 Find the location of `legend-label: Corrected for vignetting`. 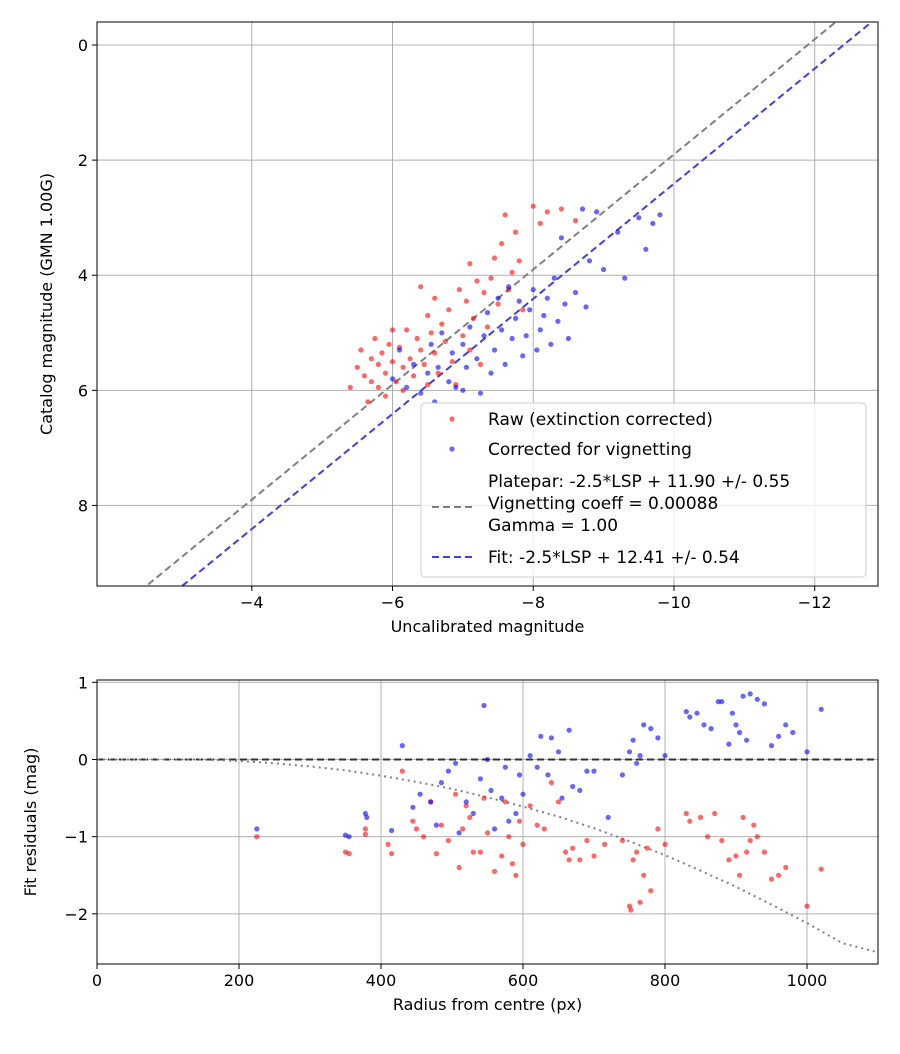

legend-label: Corrected for vignetting is located at coordinates (590, 450).